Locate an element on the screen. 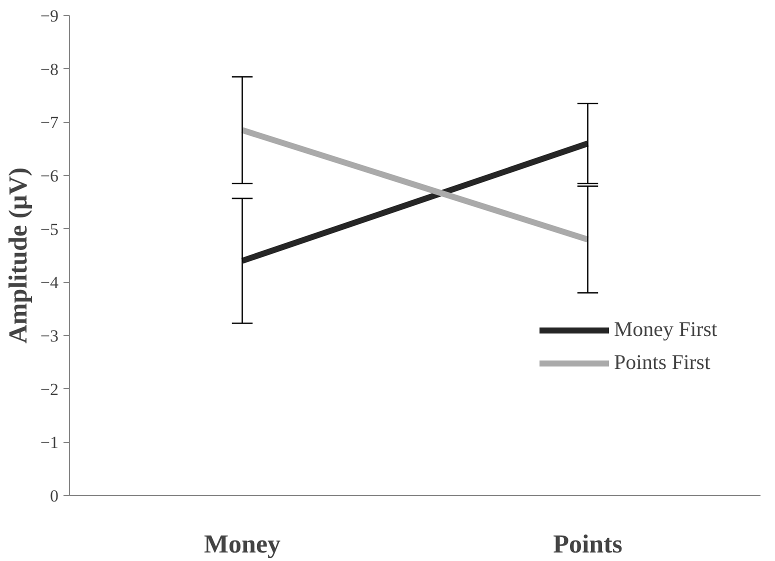 The width and height of the screenshot is (775, 561). y-tick-label: 0 is located at coordinates (54, 496).